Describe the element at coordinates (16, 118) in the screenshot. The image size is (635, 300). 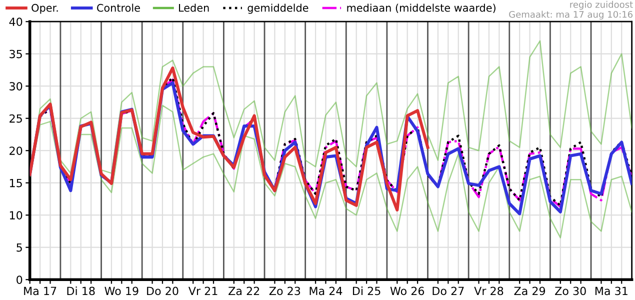
I see `y-tick-label: 25` at that location.